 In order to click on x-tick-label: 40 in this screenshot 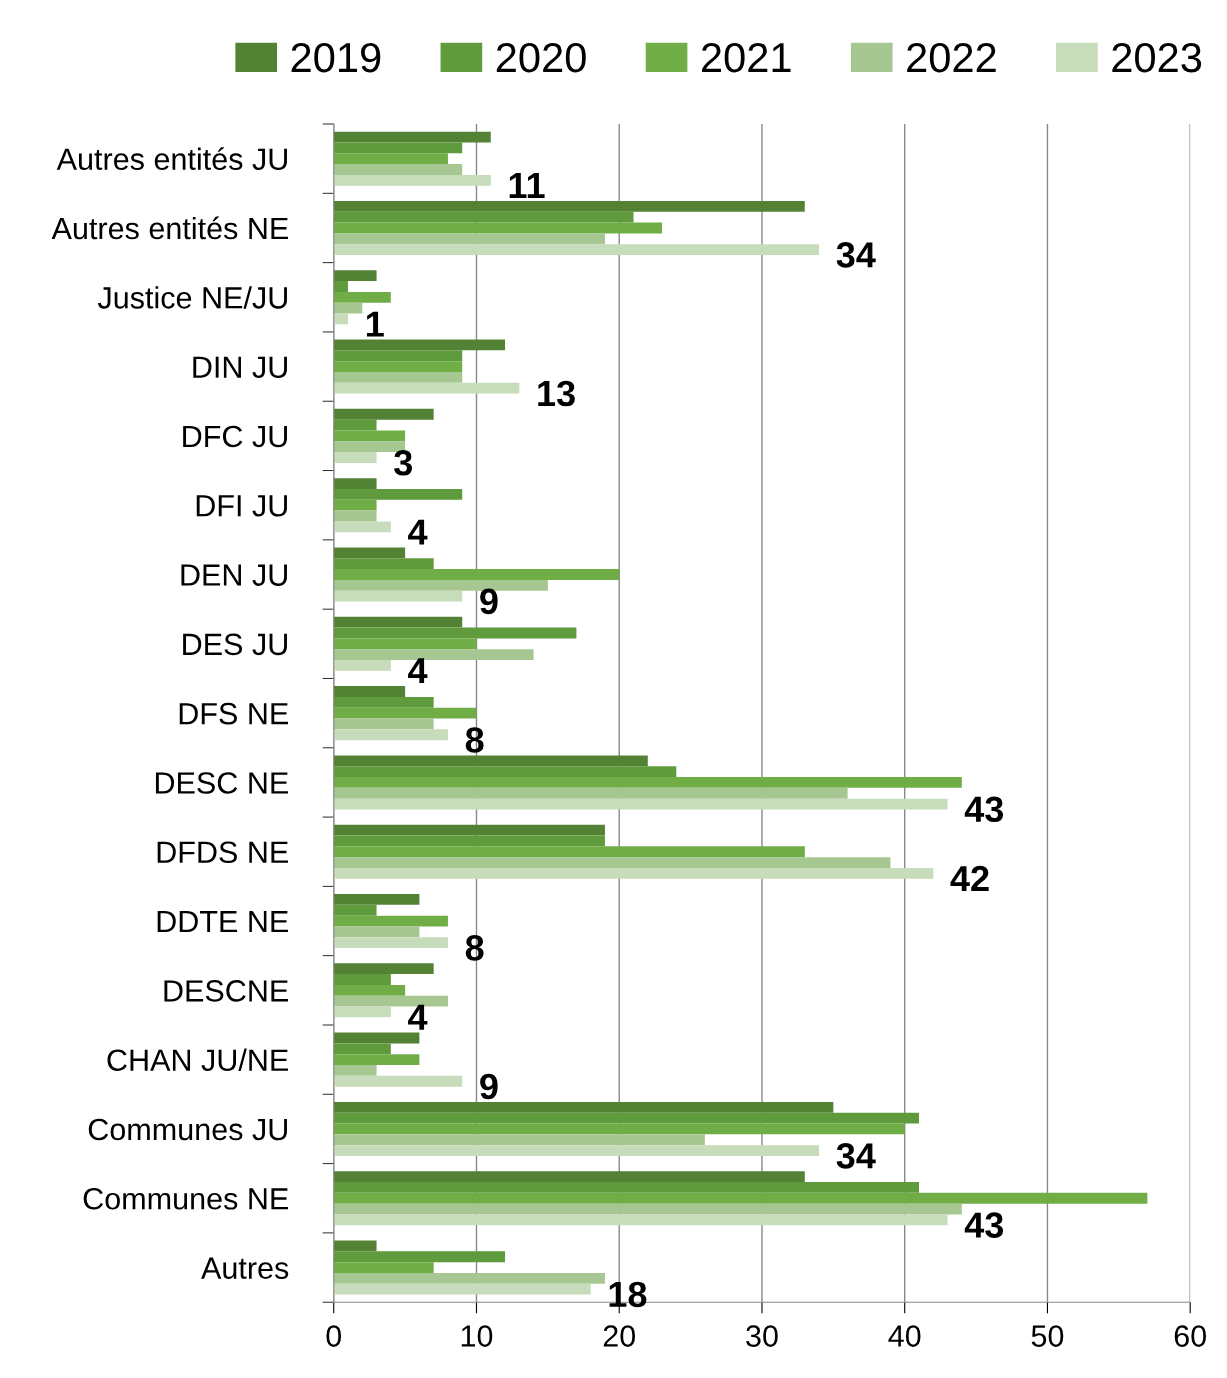, I will do `click(904, 1336)`.